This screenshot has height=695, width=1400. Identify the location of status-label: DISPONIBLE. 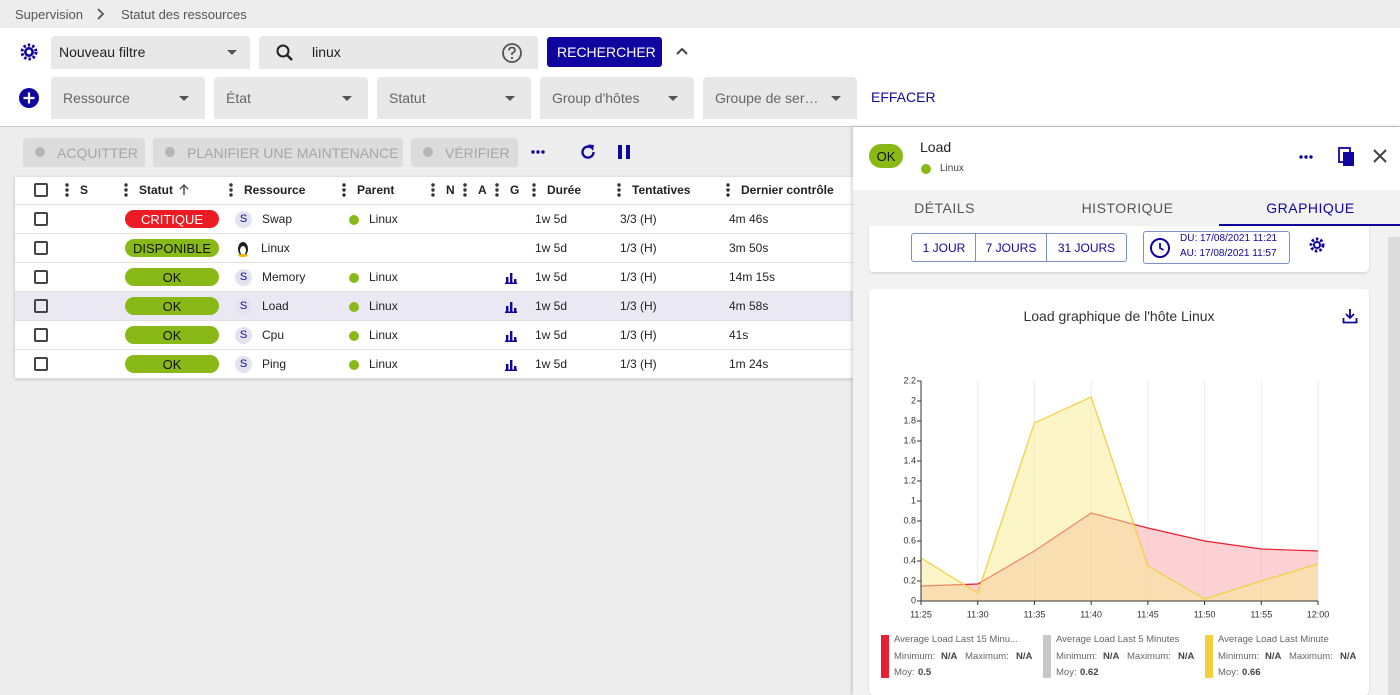
(172, 248).